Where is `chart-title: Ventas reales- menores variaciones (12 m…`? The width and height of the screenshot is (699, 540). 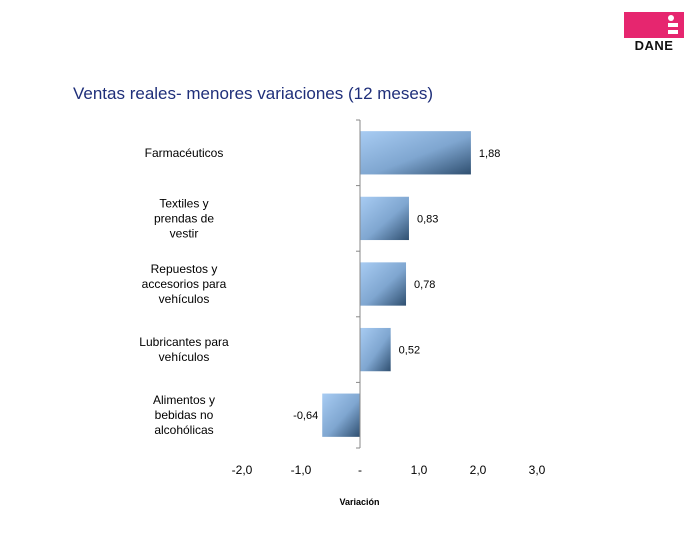 chart-title: Ventas reales- menores variaciones (12 m… is located at coordinates (253, 93).